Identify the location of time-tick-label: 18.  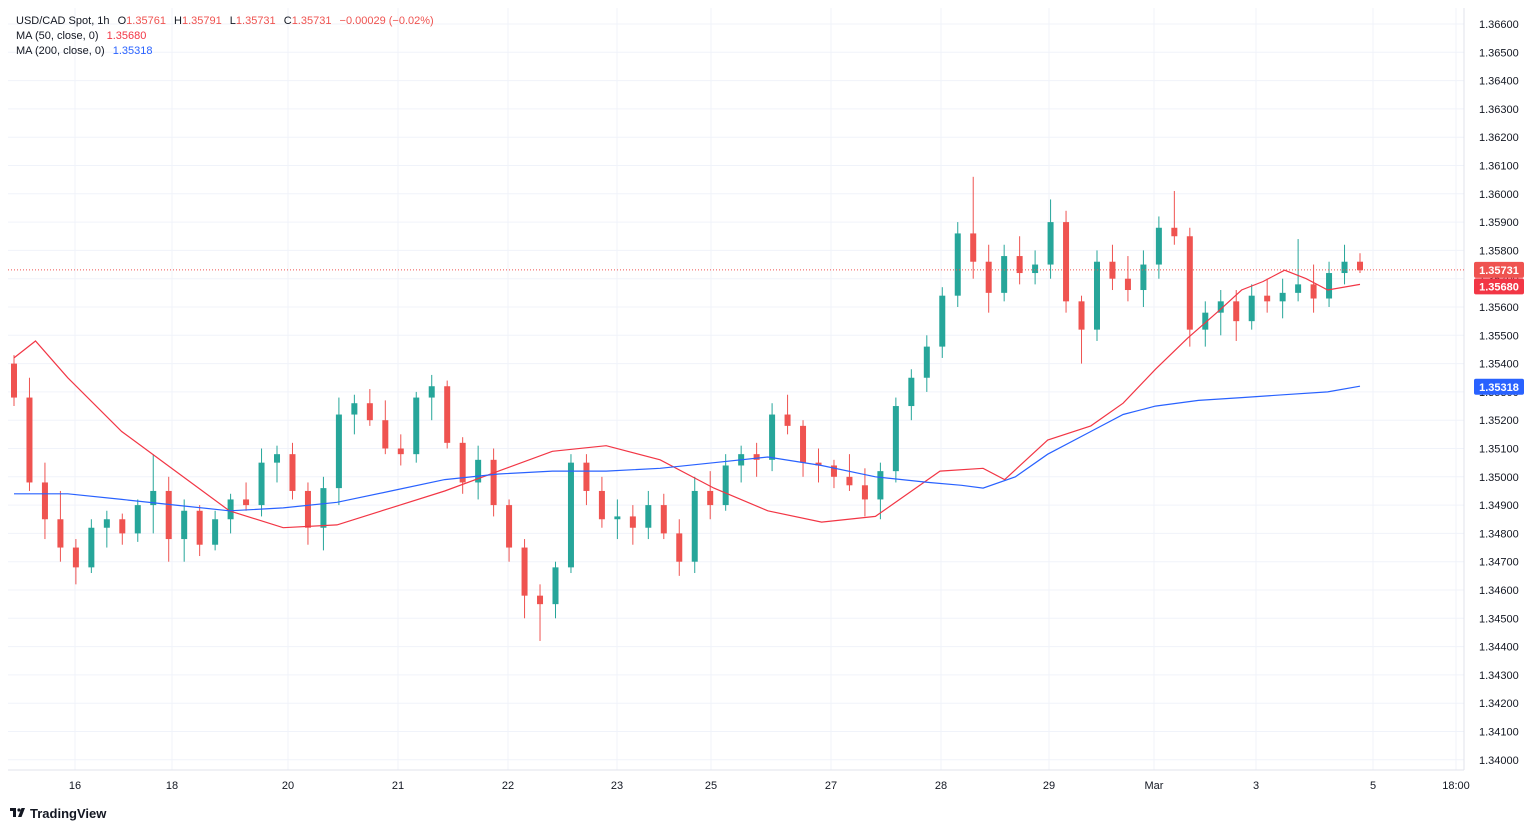
(172, 786).